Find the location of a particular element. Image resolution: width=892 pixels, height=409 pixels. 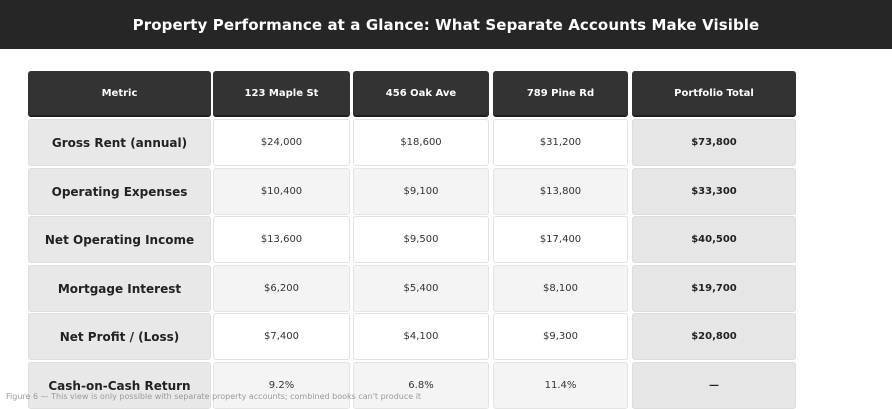

column-header: Metric is located at coordinates (119, 94).